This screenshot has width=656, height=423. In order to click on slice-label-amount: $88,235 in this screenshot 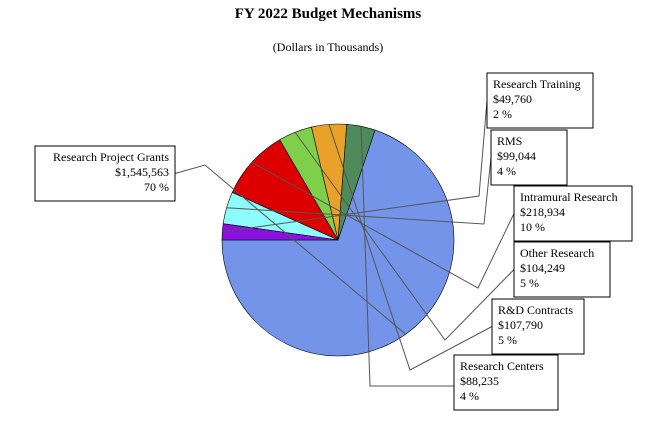, I will do `click(479, 381)`.